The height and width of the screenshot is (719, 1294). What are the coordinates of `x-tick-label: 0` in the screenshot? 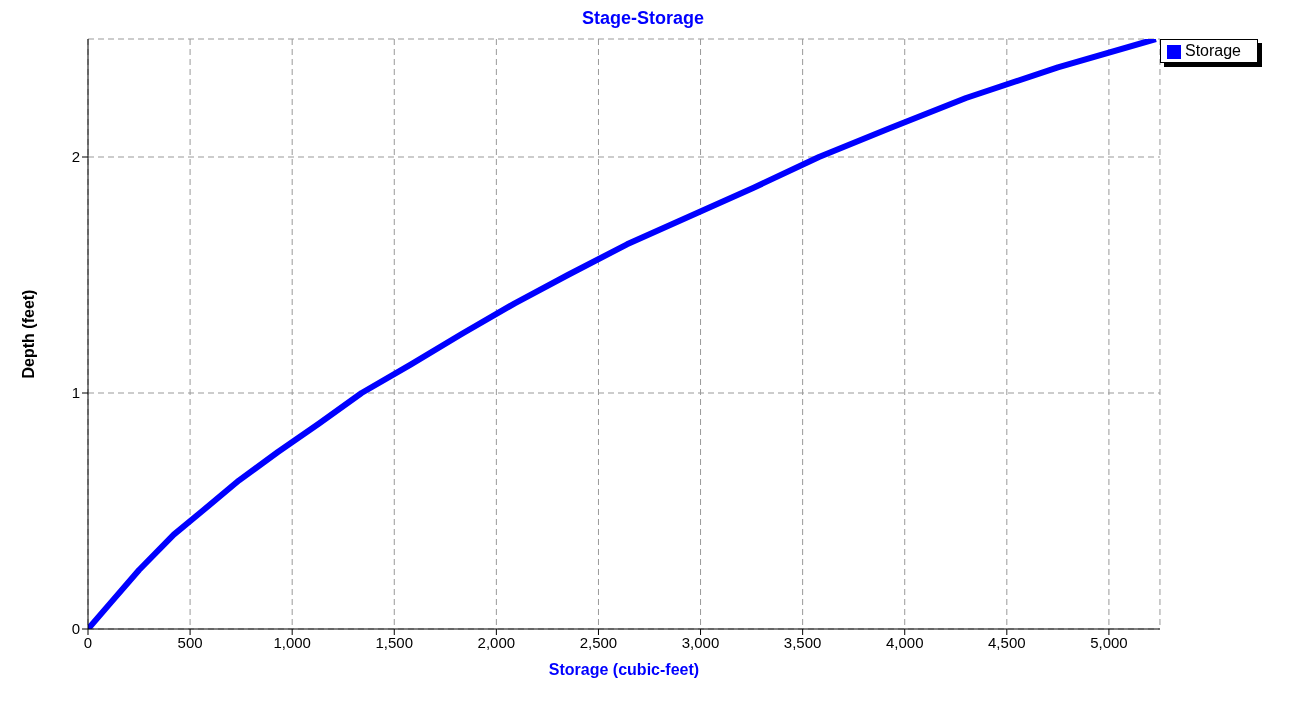 It's located at (88, 642).